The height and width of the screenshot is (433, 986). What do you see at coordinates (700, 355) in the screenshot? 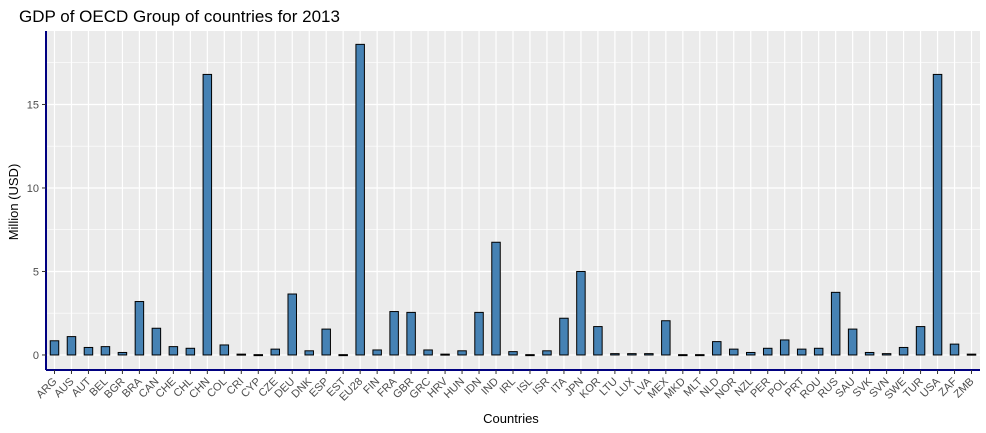
I see `bar-mlt` at bounding box center [700, 355].